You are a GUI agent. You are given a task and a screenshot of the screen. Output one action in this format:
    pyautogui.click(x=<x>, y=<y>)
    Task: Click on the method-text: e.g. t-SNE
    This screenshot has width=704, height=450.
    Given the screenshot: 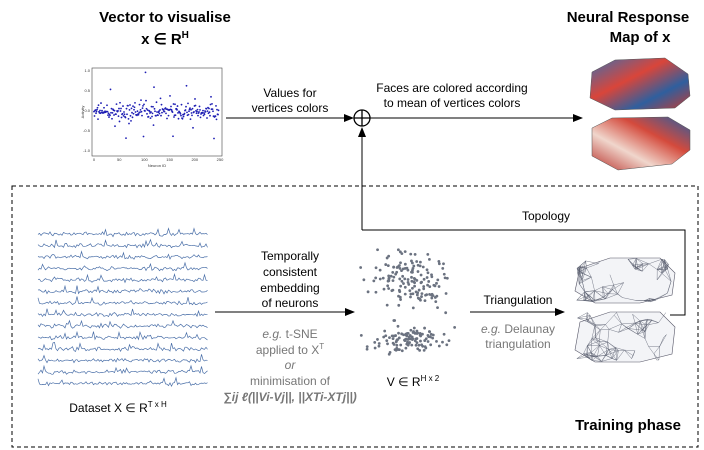 What is the action you would take?
    pyautogui.click(x=289, y=334)
    